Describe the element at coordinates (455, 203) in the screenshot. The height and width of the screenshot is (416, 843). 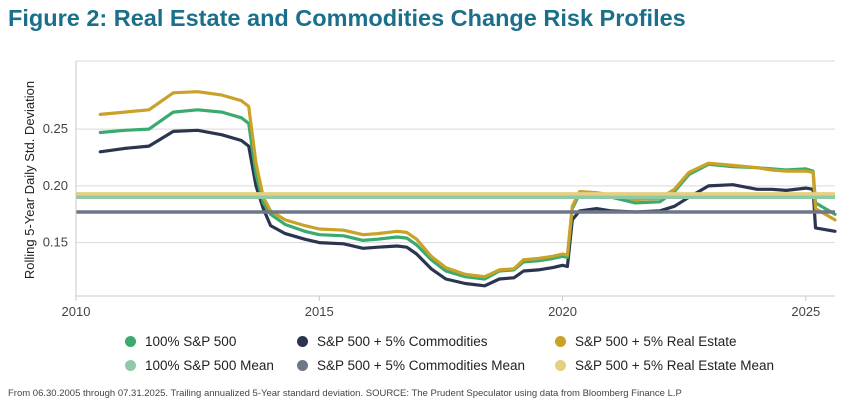
I see `mean-lines` at that location.